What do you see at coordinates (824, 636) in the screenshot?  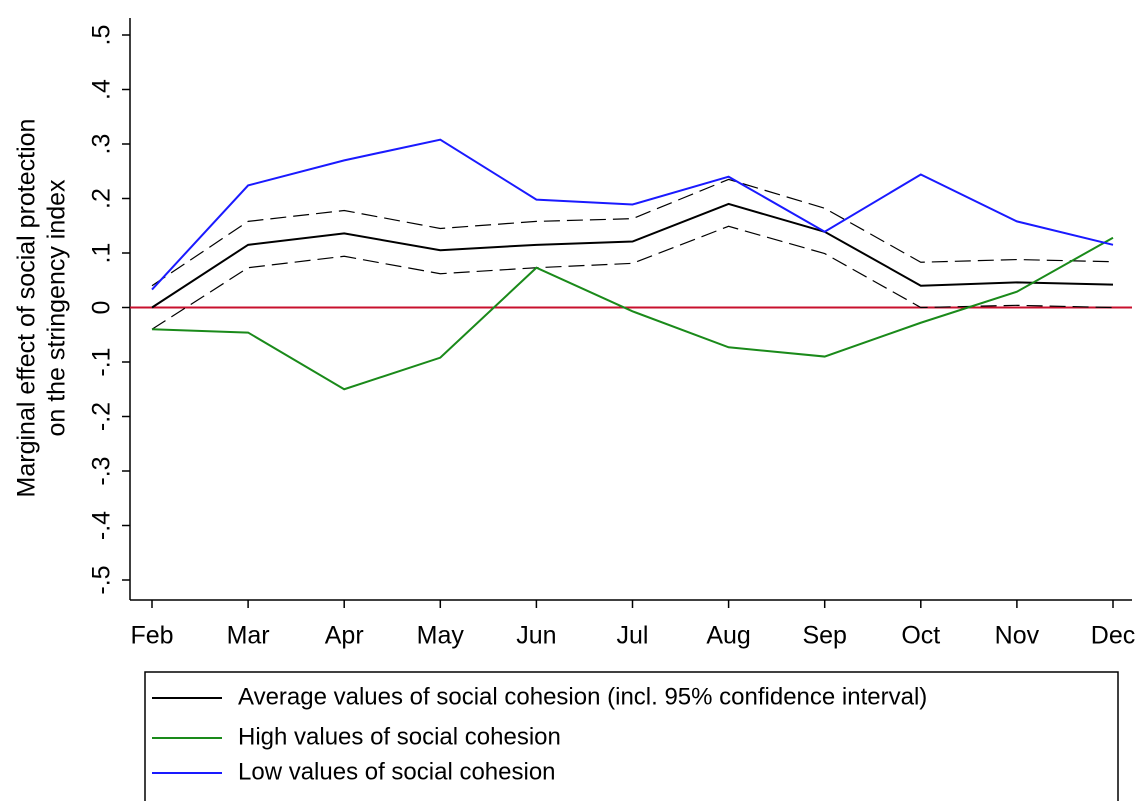 I see `x-tick-label: Sep` at bounding box center [824, 636].